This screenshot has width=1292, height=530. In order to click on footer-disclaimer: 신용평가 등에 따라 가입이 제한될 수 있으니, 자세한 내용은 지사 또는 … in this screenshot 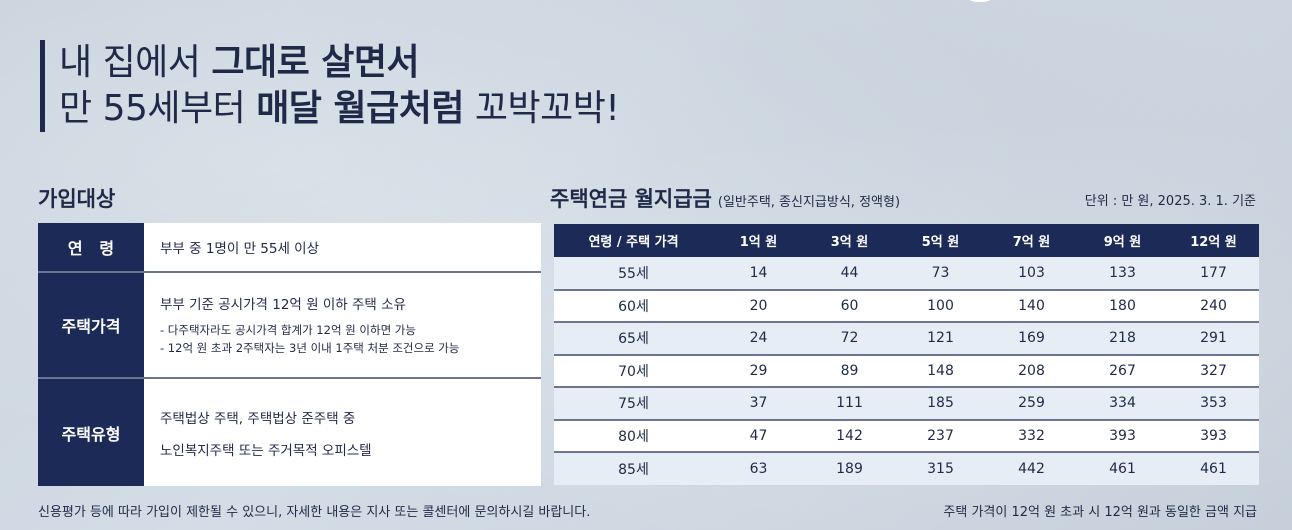, I will do `click(314, 512)`.